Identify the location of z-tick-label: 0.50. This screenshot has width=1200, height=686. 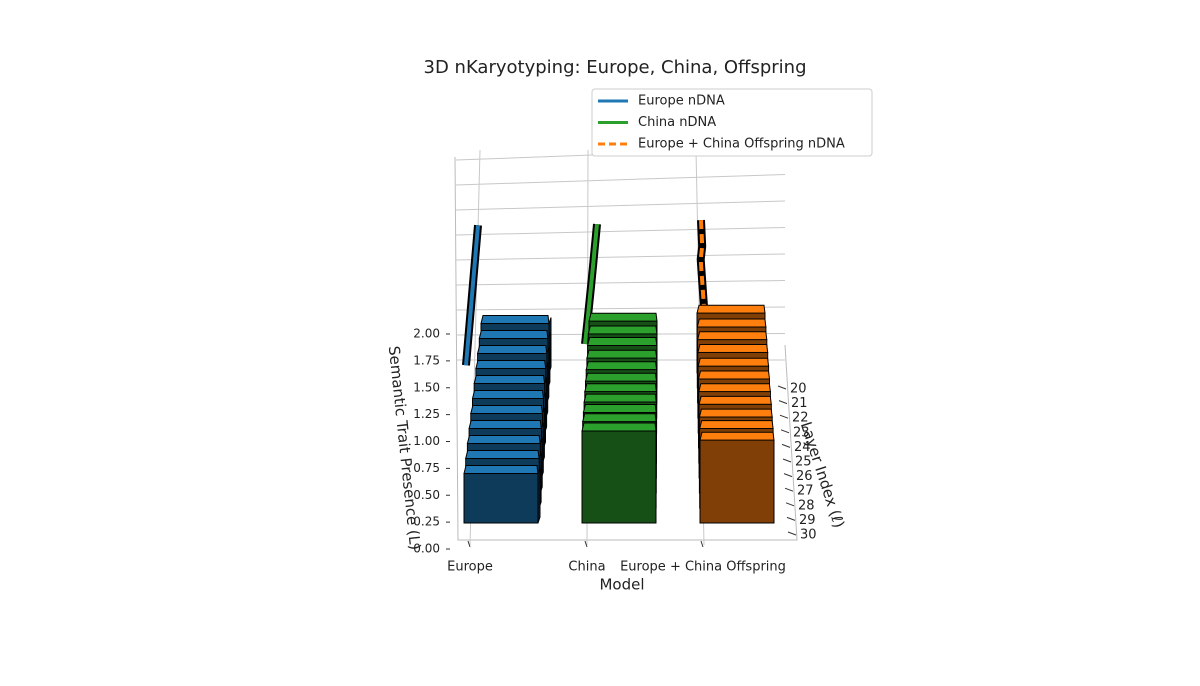
(426, 495).